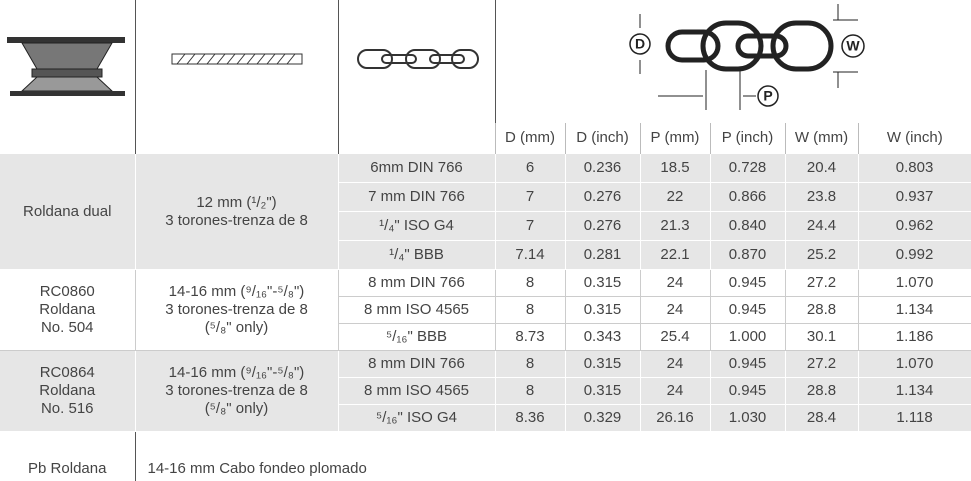 The height and width of the screenshot is (481, 971). I want to click on rope-spec-line: 14-16 mm (⁹/₁₆"-⁵/₈"), so click(237, 373).